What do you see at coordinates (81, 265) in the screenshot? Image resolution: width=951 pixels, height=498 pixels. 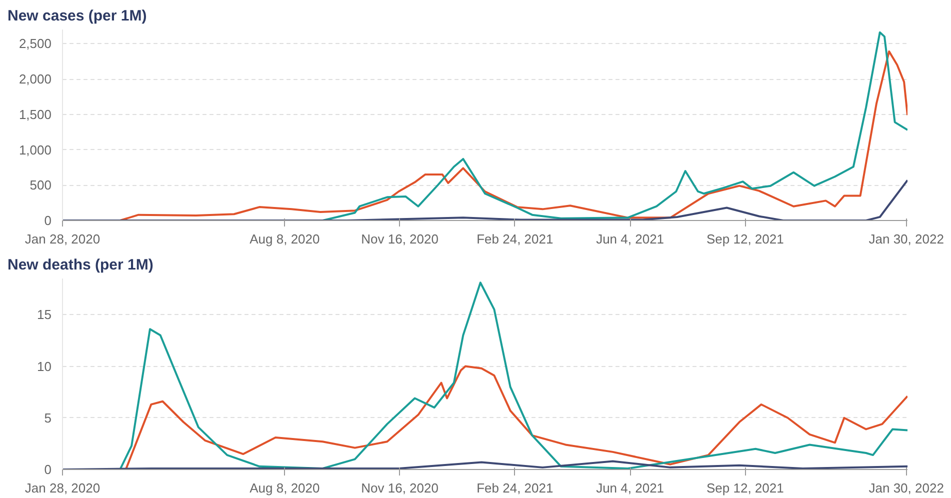 I see `chart-title: New deaths (per 1M)` at bounding box center [81, 265].